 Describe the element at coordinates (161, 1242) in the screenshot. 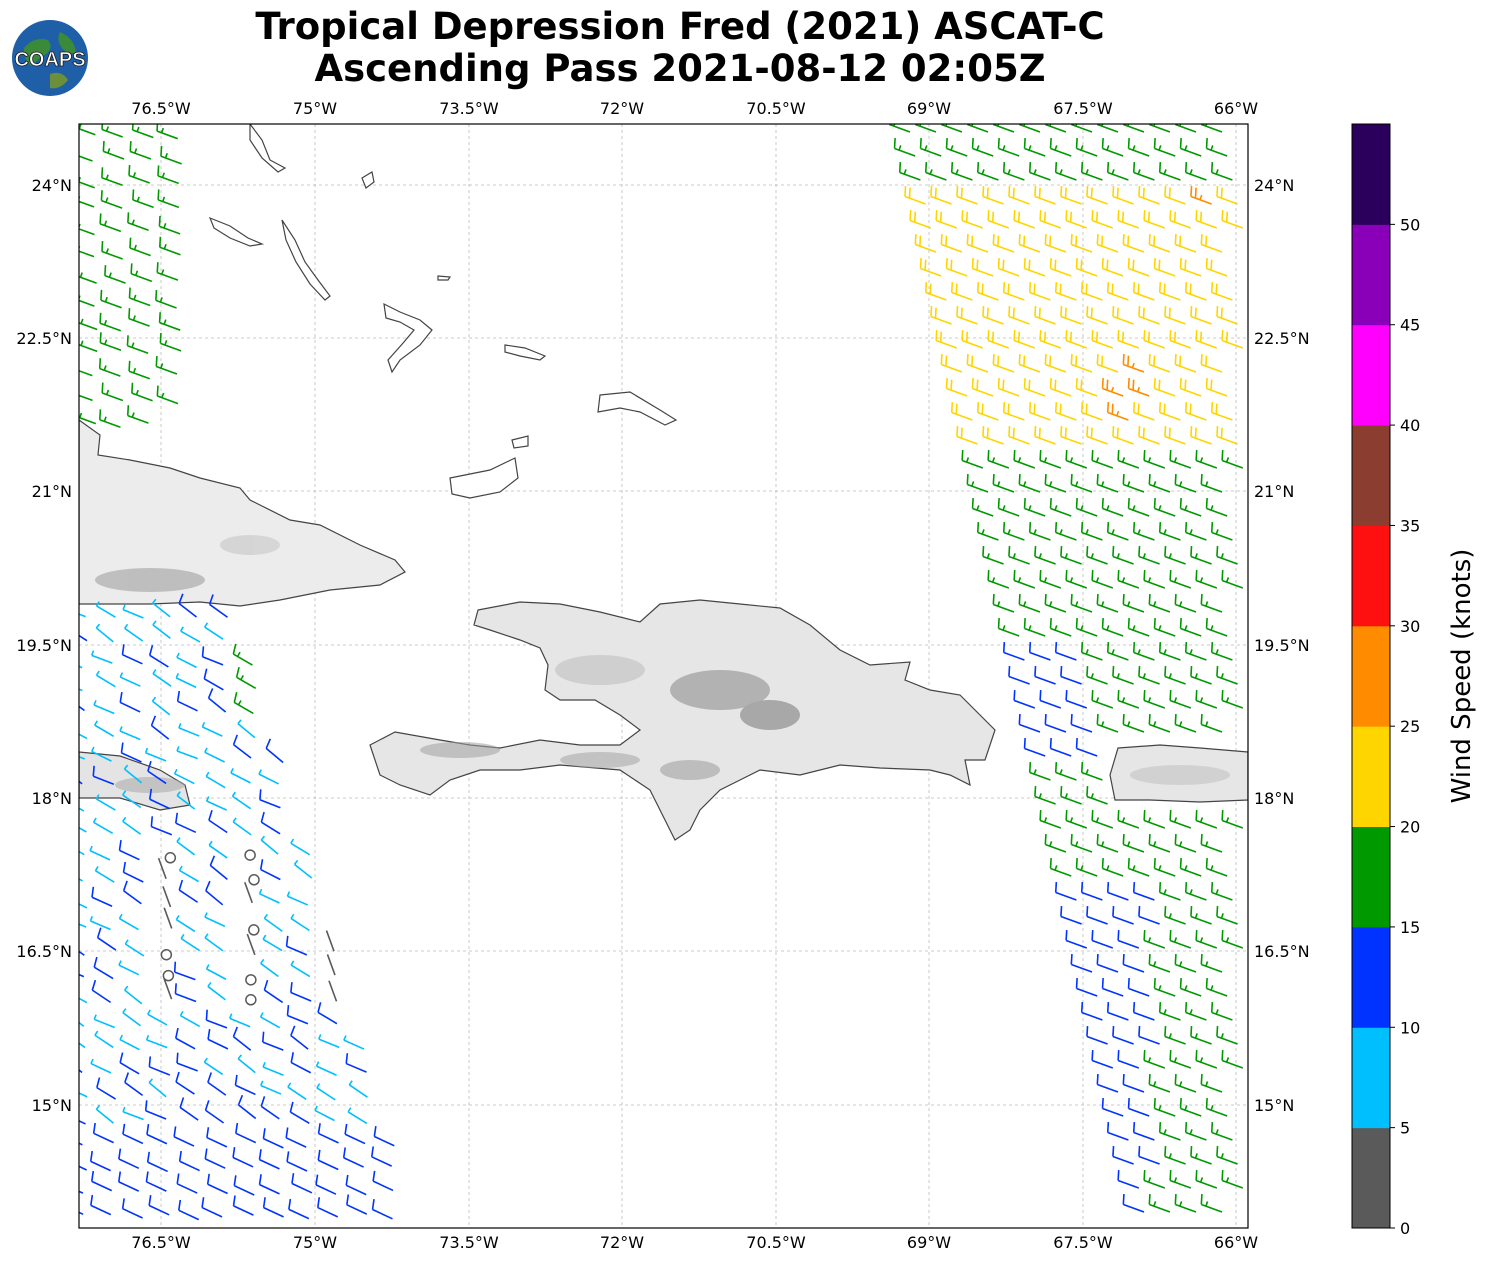

I see `lon-tick-label-bottom: 76.5°W` at that location.